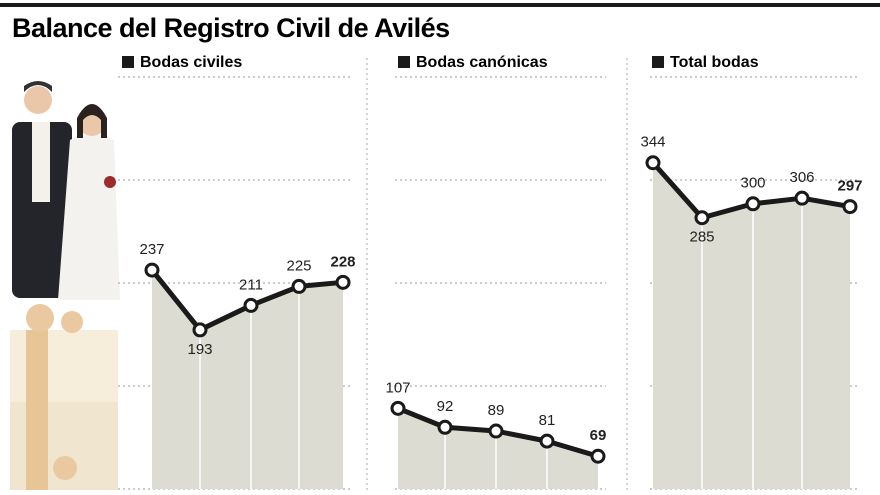  I want to click on top-rule, so click(440, 5).